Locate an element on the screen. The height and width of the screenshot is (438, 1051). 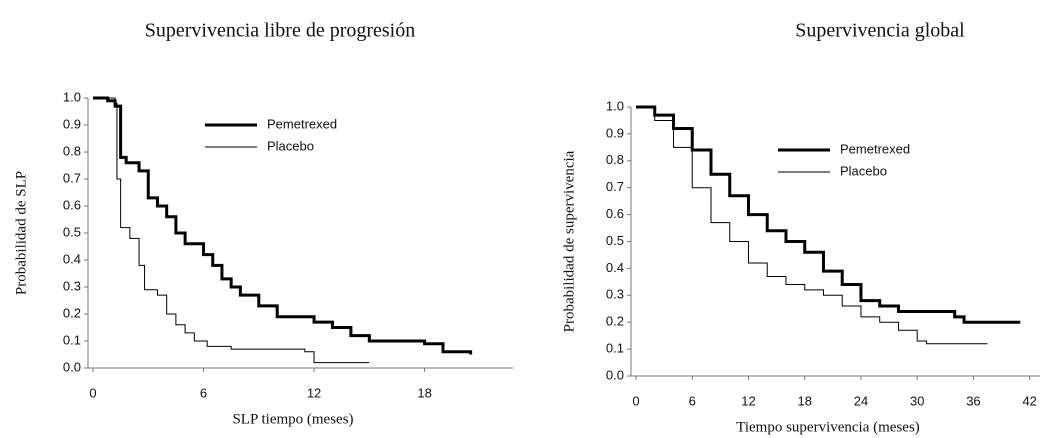
x-tick-label: 30 is located at coordinates (917, 400).